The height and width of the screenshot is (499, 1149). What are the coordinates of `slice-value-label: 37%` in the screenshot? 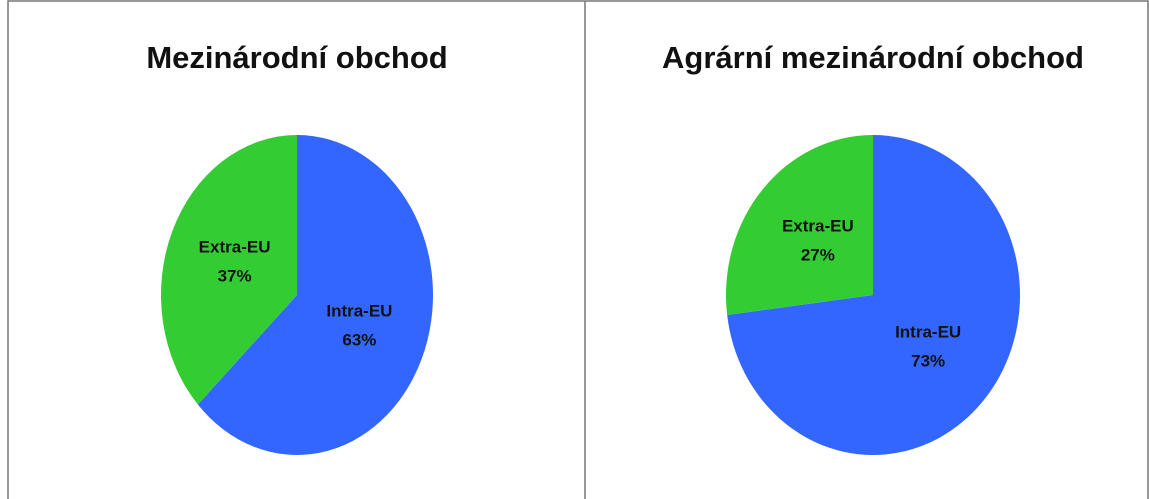 It's located at (235, 276).